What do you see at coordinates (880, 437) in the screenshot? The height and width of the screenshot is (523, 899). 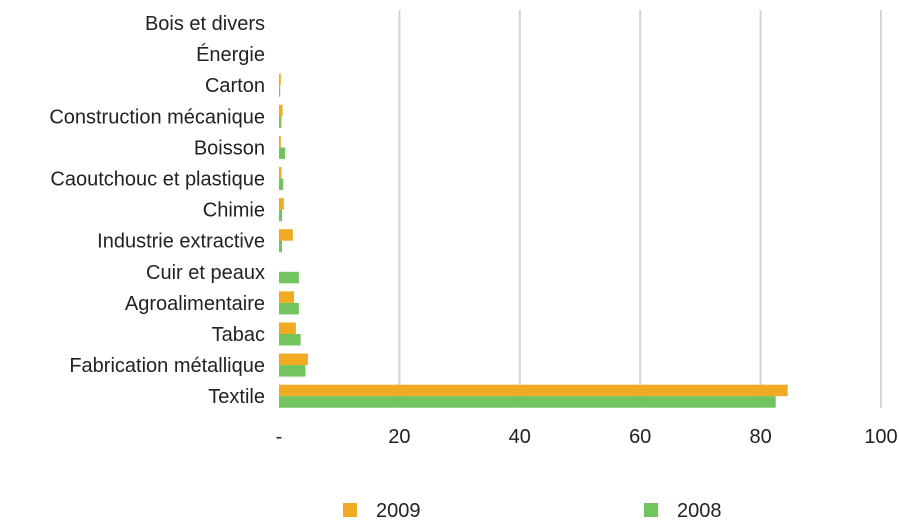 I see `x-tick-label: 100` at bounding box center [880, 437].